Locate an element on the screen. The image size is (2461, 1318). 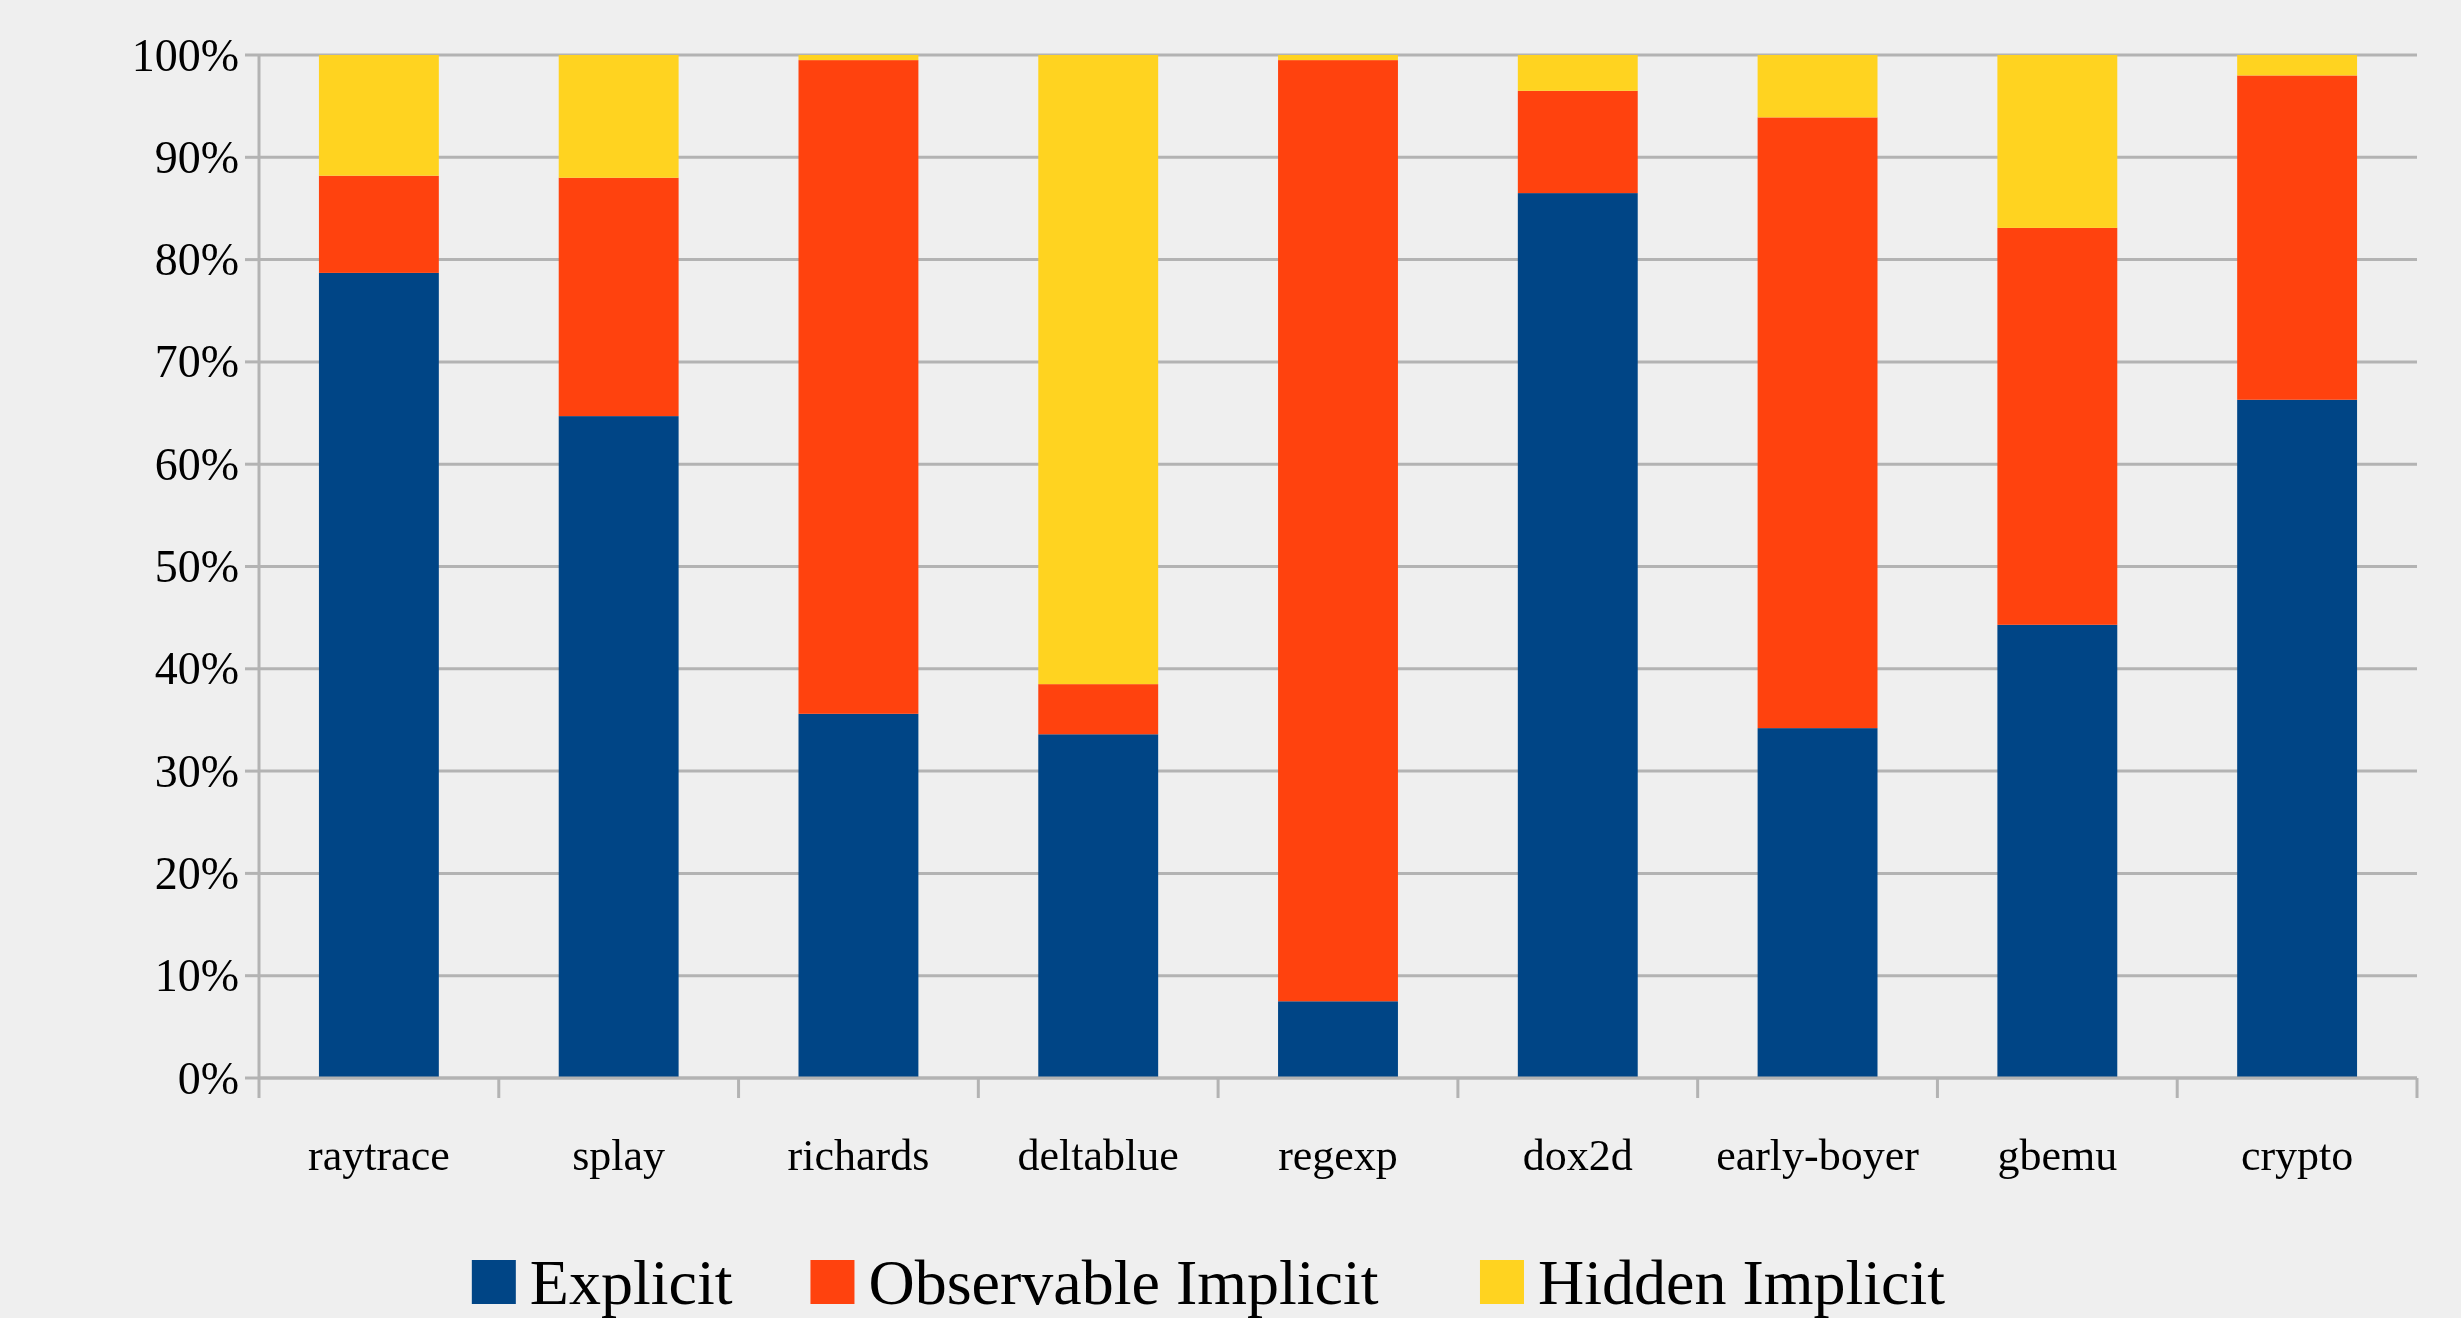
x-tick-label: raytrace is located at coordinates (379, 1155).